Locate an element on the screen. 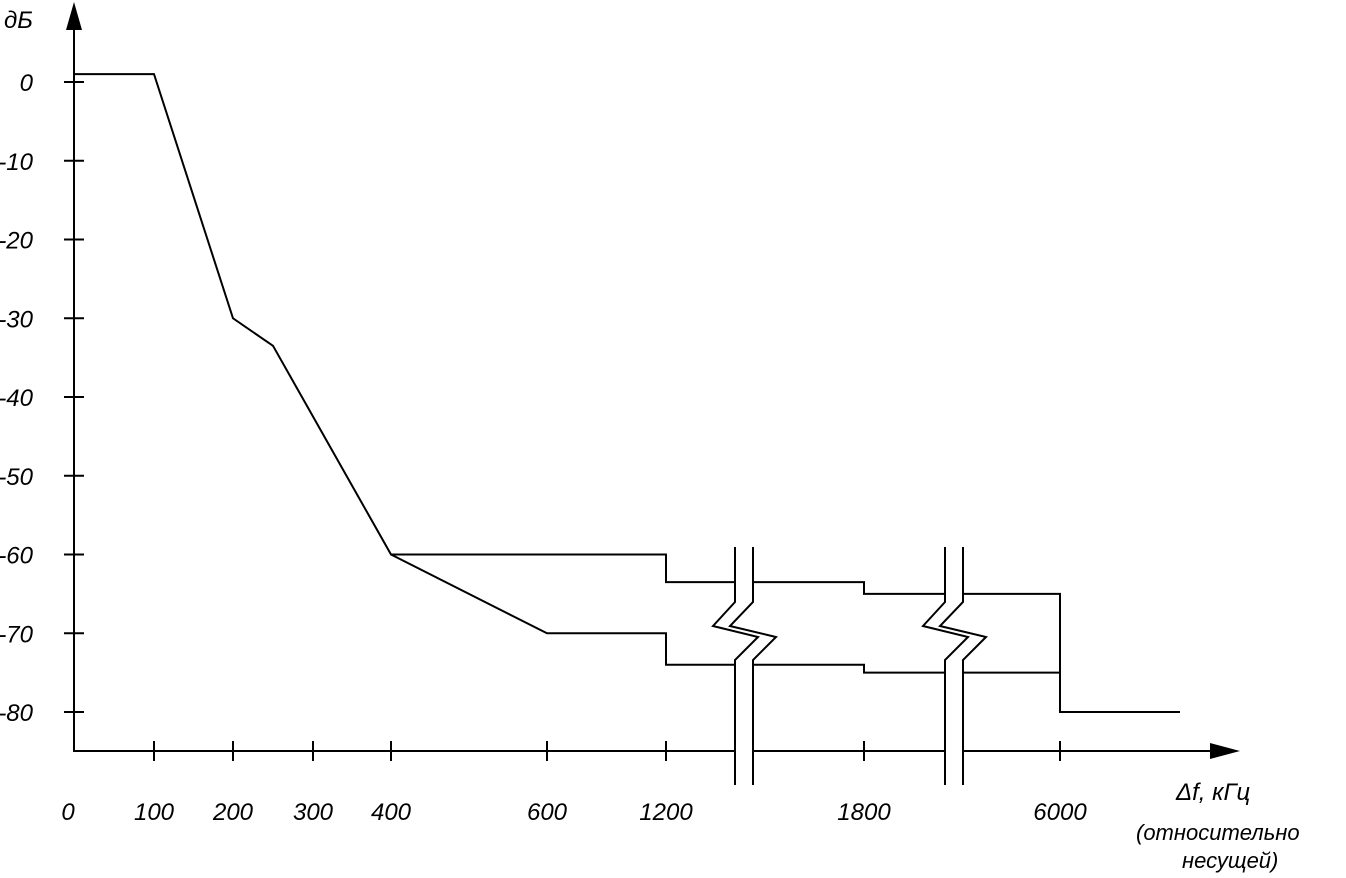 The image size is (1346, 878). x-tick-label: 6000 is located at coordinates (1060, 812).